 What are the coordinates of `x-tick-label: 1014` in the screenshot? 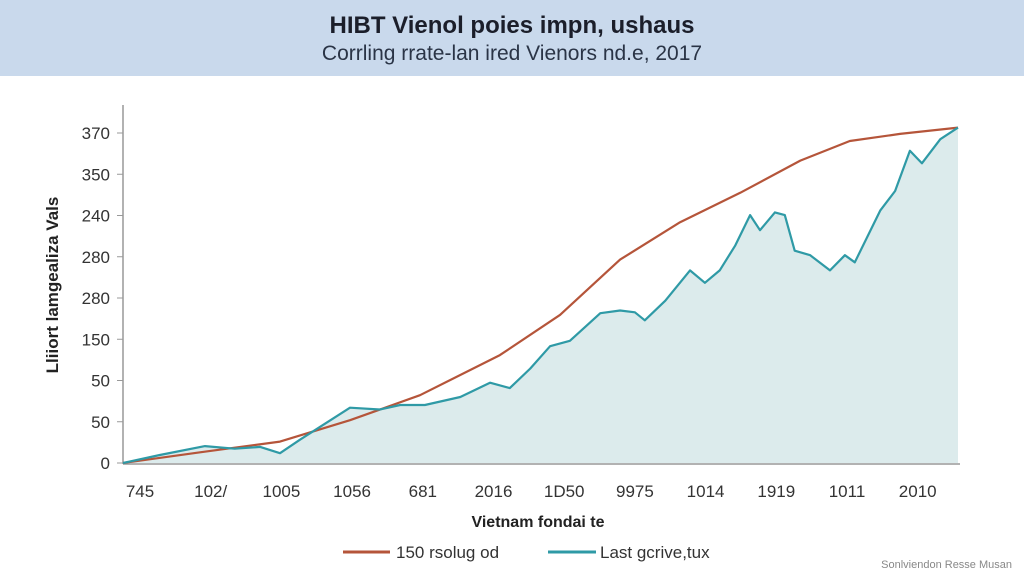 It's located at (706, 491).